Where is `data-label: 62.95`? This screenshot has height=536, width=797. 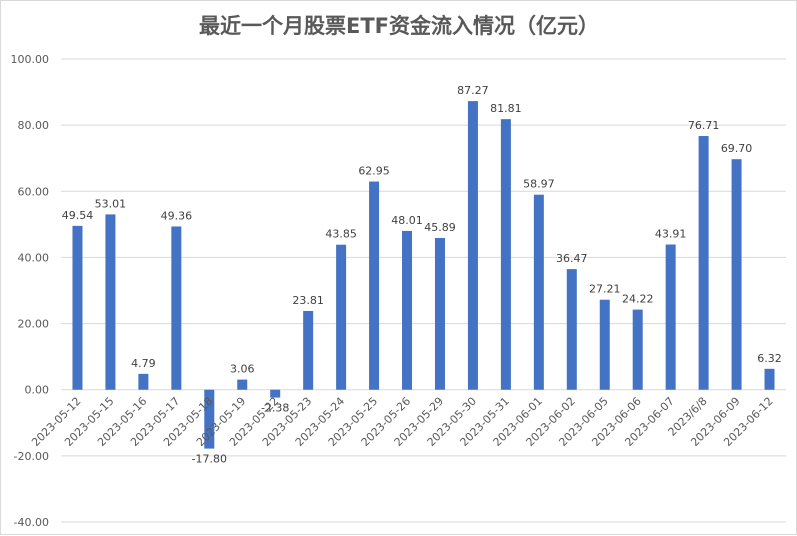
data-label: 62.95 is located at coordinates (374, 171).